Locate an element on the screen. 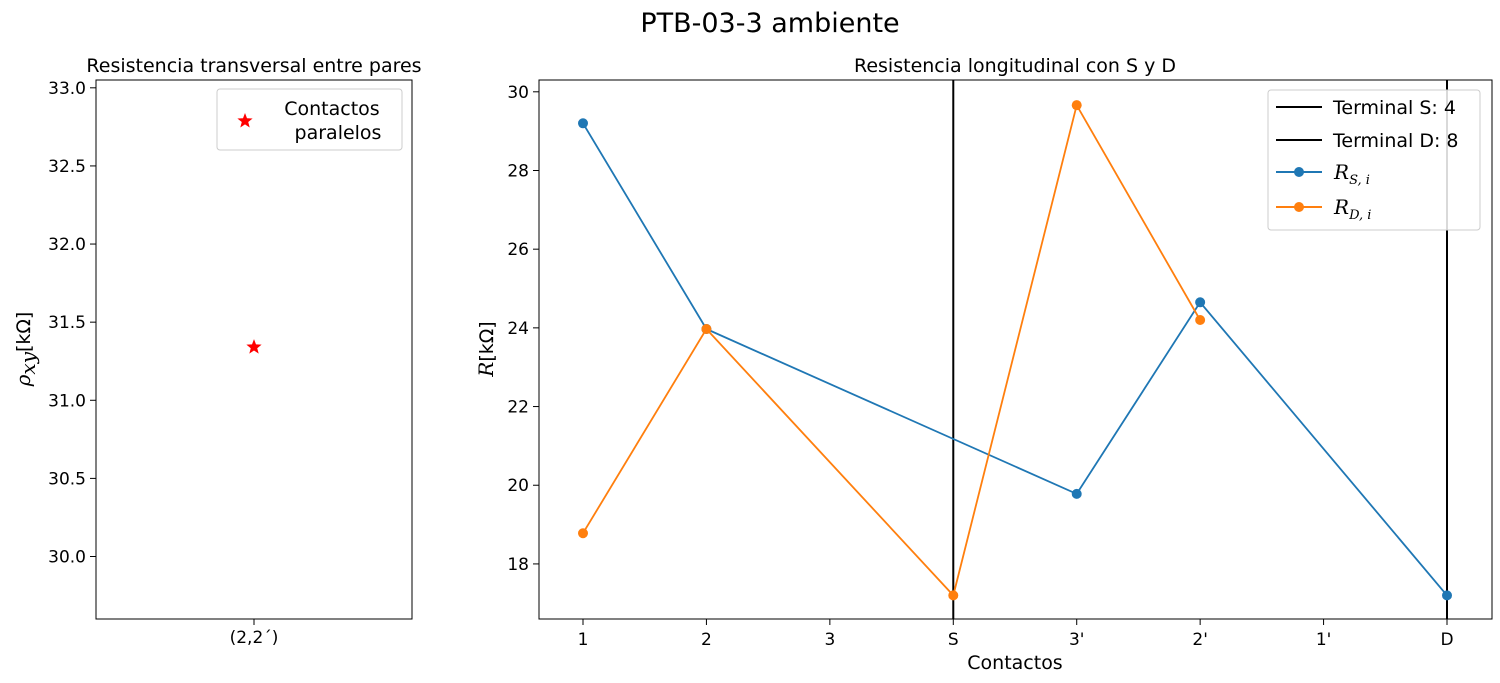  y-tick-label: 31.5 is located at coordinates (67, 323).